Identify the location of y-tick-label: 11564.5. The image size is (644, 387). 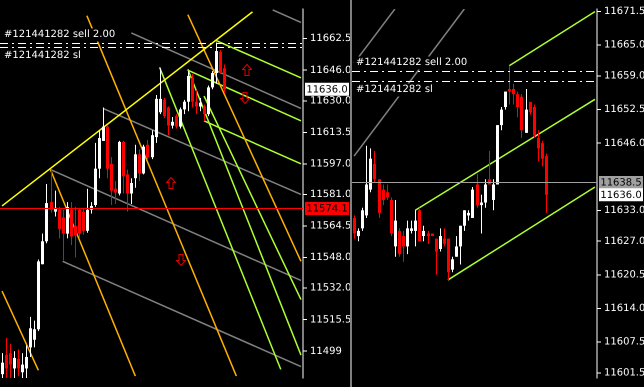
(331, 226).